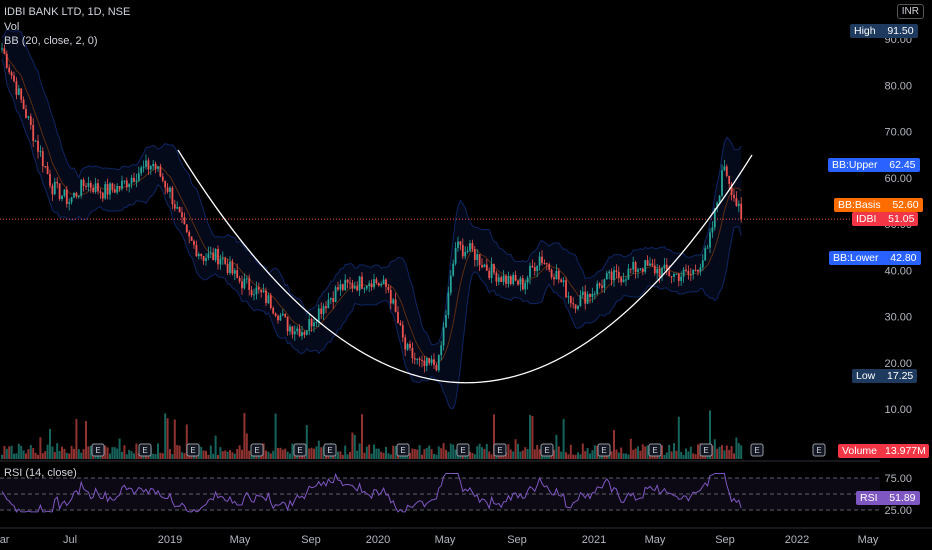 The width and height of the screenshot is (932, 550). I want to click on volume-indicator-label: Vol, so click(12, 27).